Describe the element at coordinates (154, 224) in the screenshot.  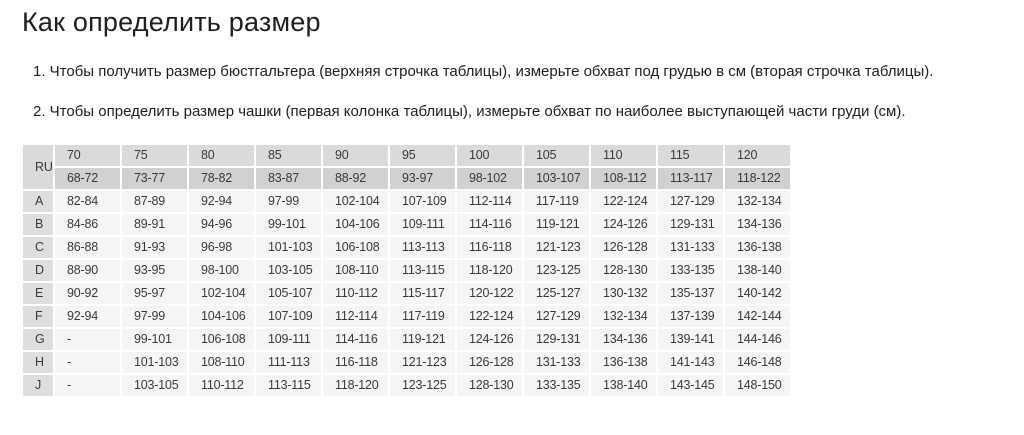
I see `measurement-cell: 89-91` at that location.